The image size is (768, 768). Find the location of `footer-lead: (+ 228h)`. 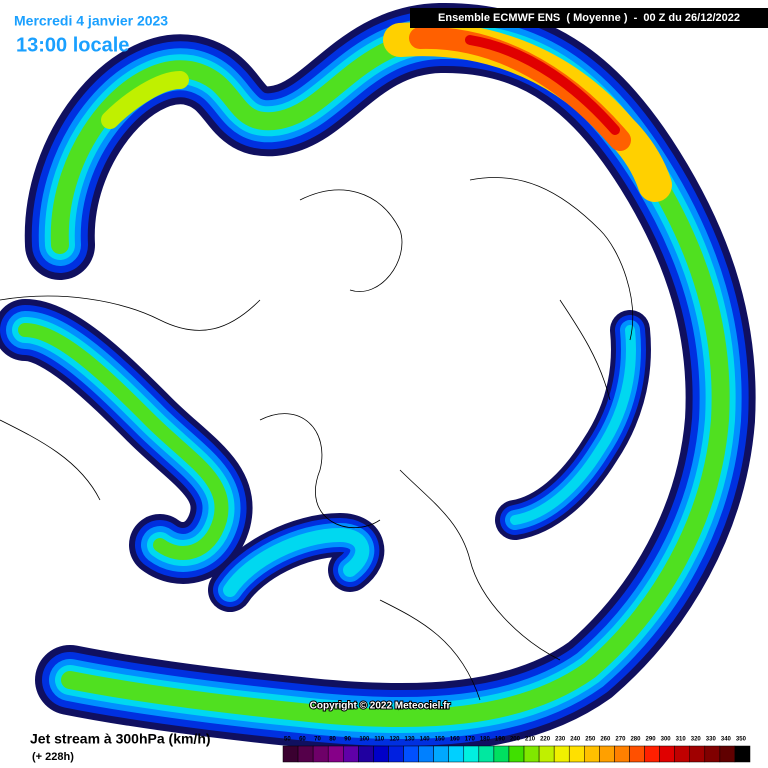

footer-lead: (+ 228h) is located at coordinates (53, 757).